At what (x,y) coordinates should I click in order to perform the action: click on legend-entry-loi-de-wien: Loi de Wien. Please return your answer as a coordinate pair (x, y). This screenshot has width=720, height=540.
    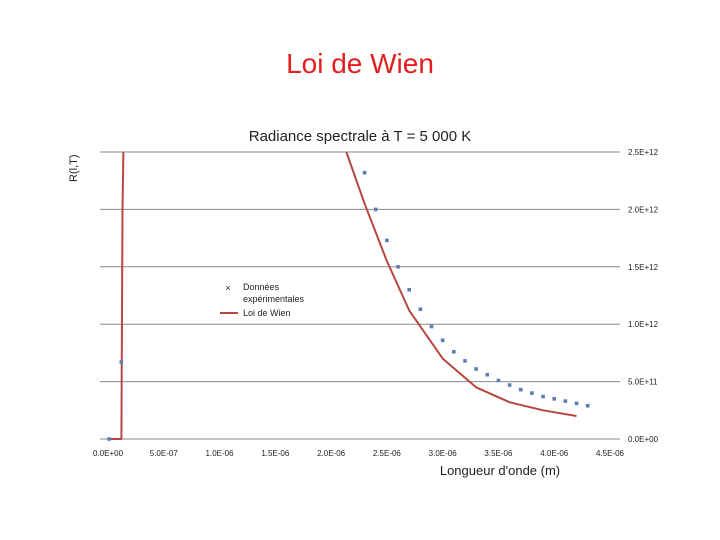
    Looking at the image, I should click on (255, 313).